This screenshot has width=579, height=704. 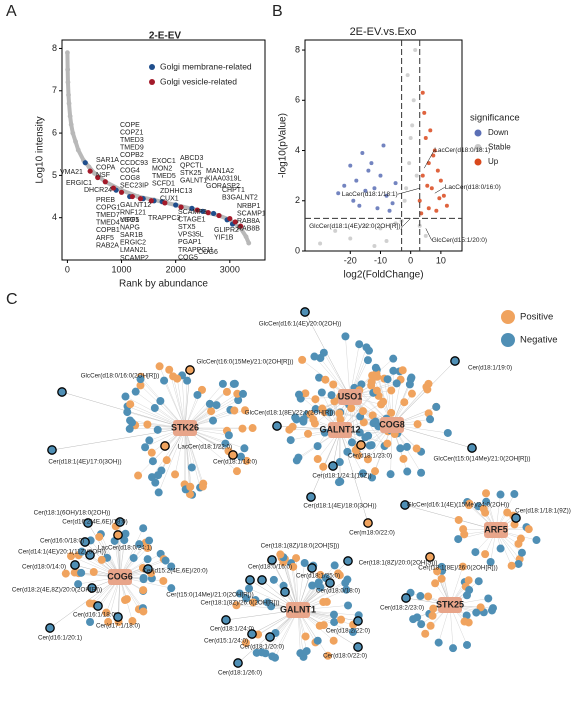 I want to click on gene-label: GALNT12, so click(x=135, y=205).